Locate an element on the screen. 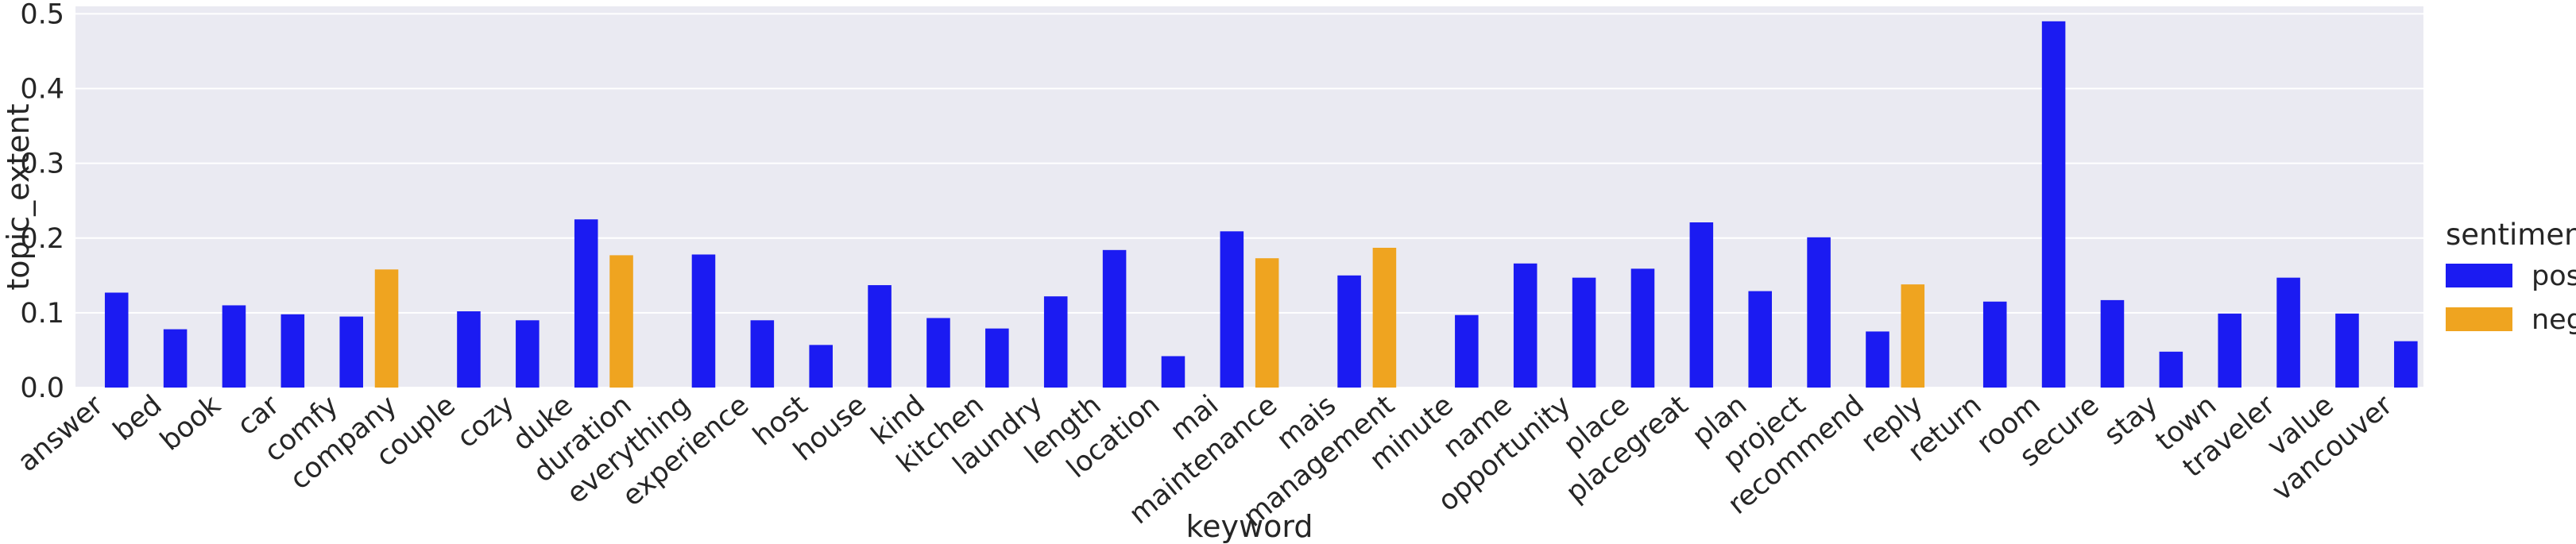 This screenshot has height=544, width=2576. bar-pos-answer is located at coordinates (117, 340).